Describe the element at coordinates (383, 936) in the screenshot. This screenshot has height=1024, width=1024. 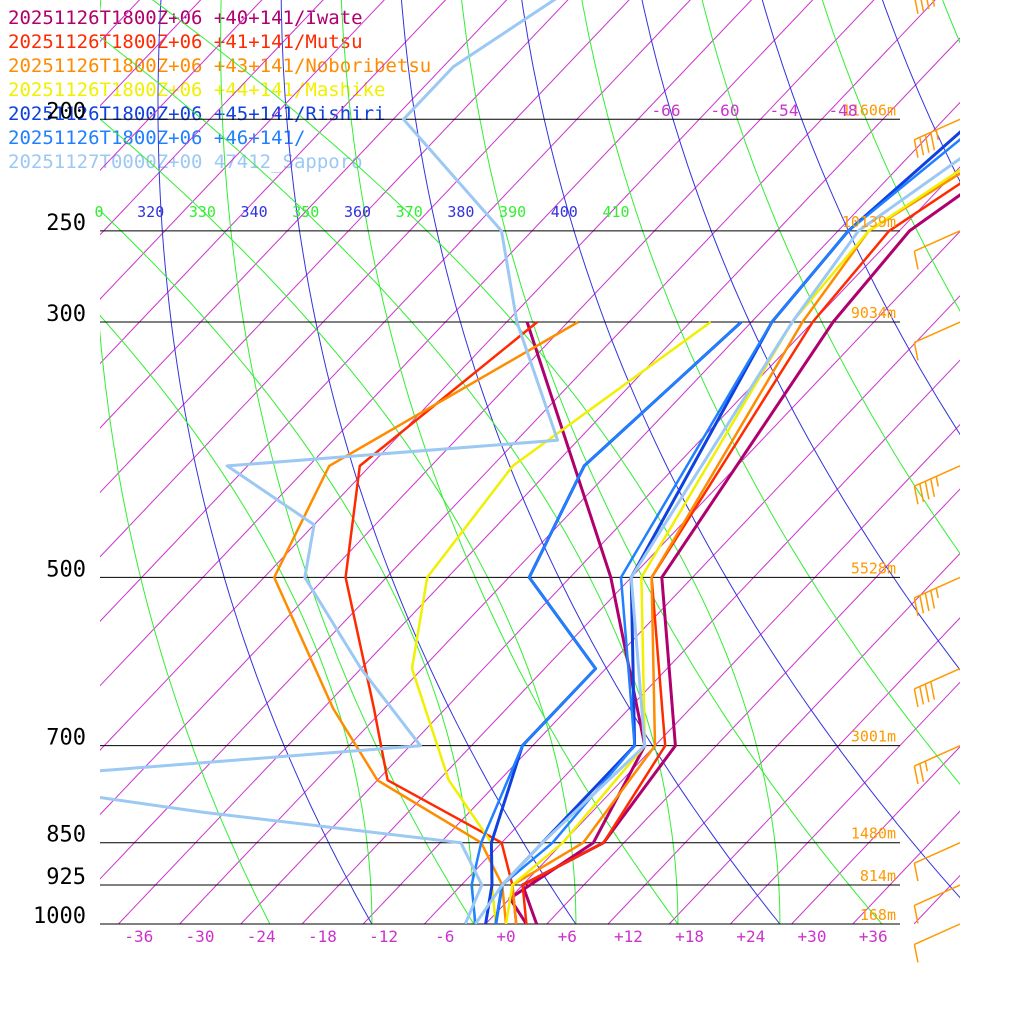
I see `temperature-tick-label: -12` at that location.